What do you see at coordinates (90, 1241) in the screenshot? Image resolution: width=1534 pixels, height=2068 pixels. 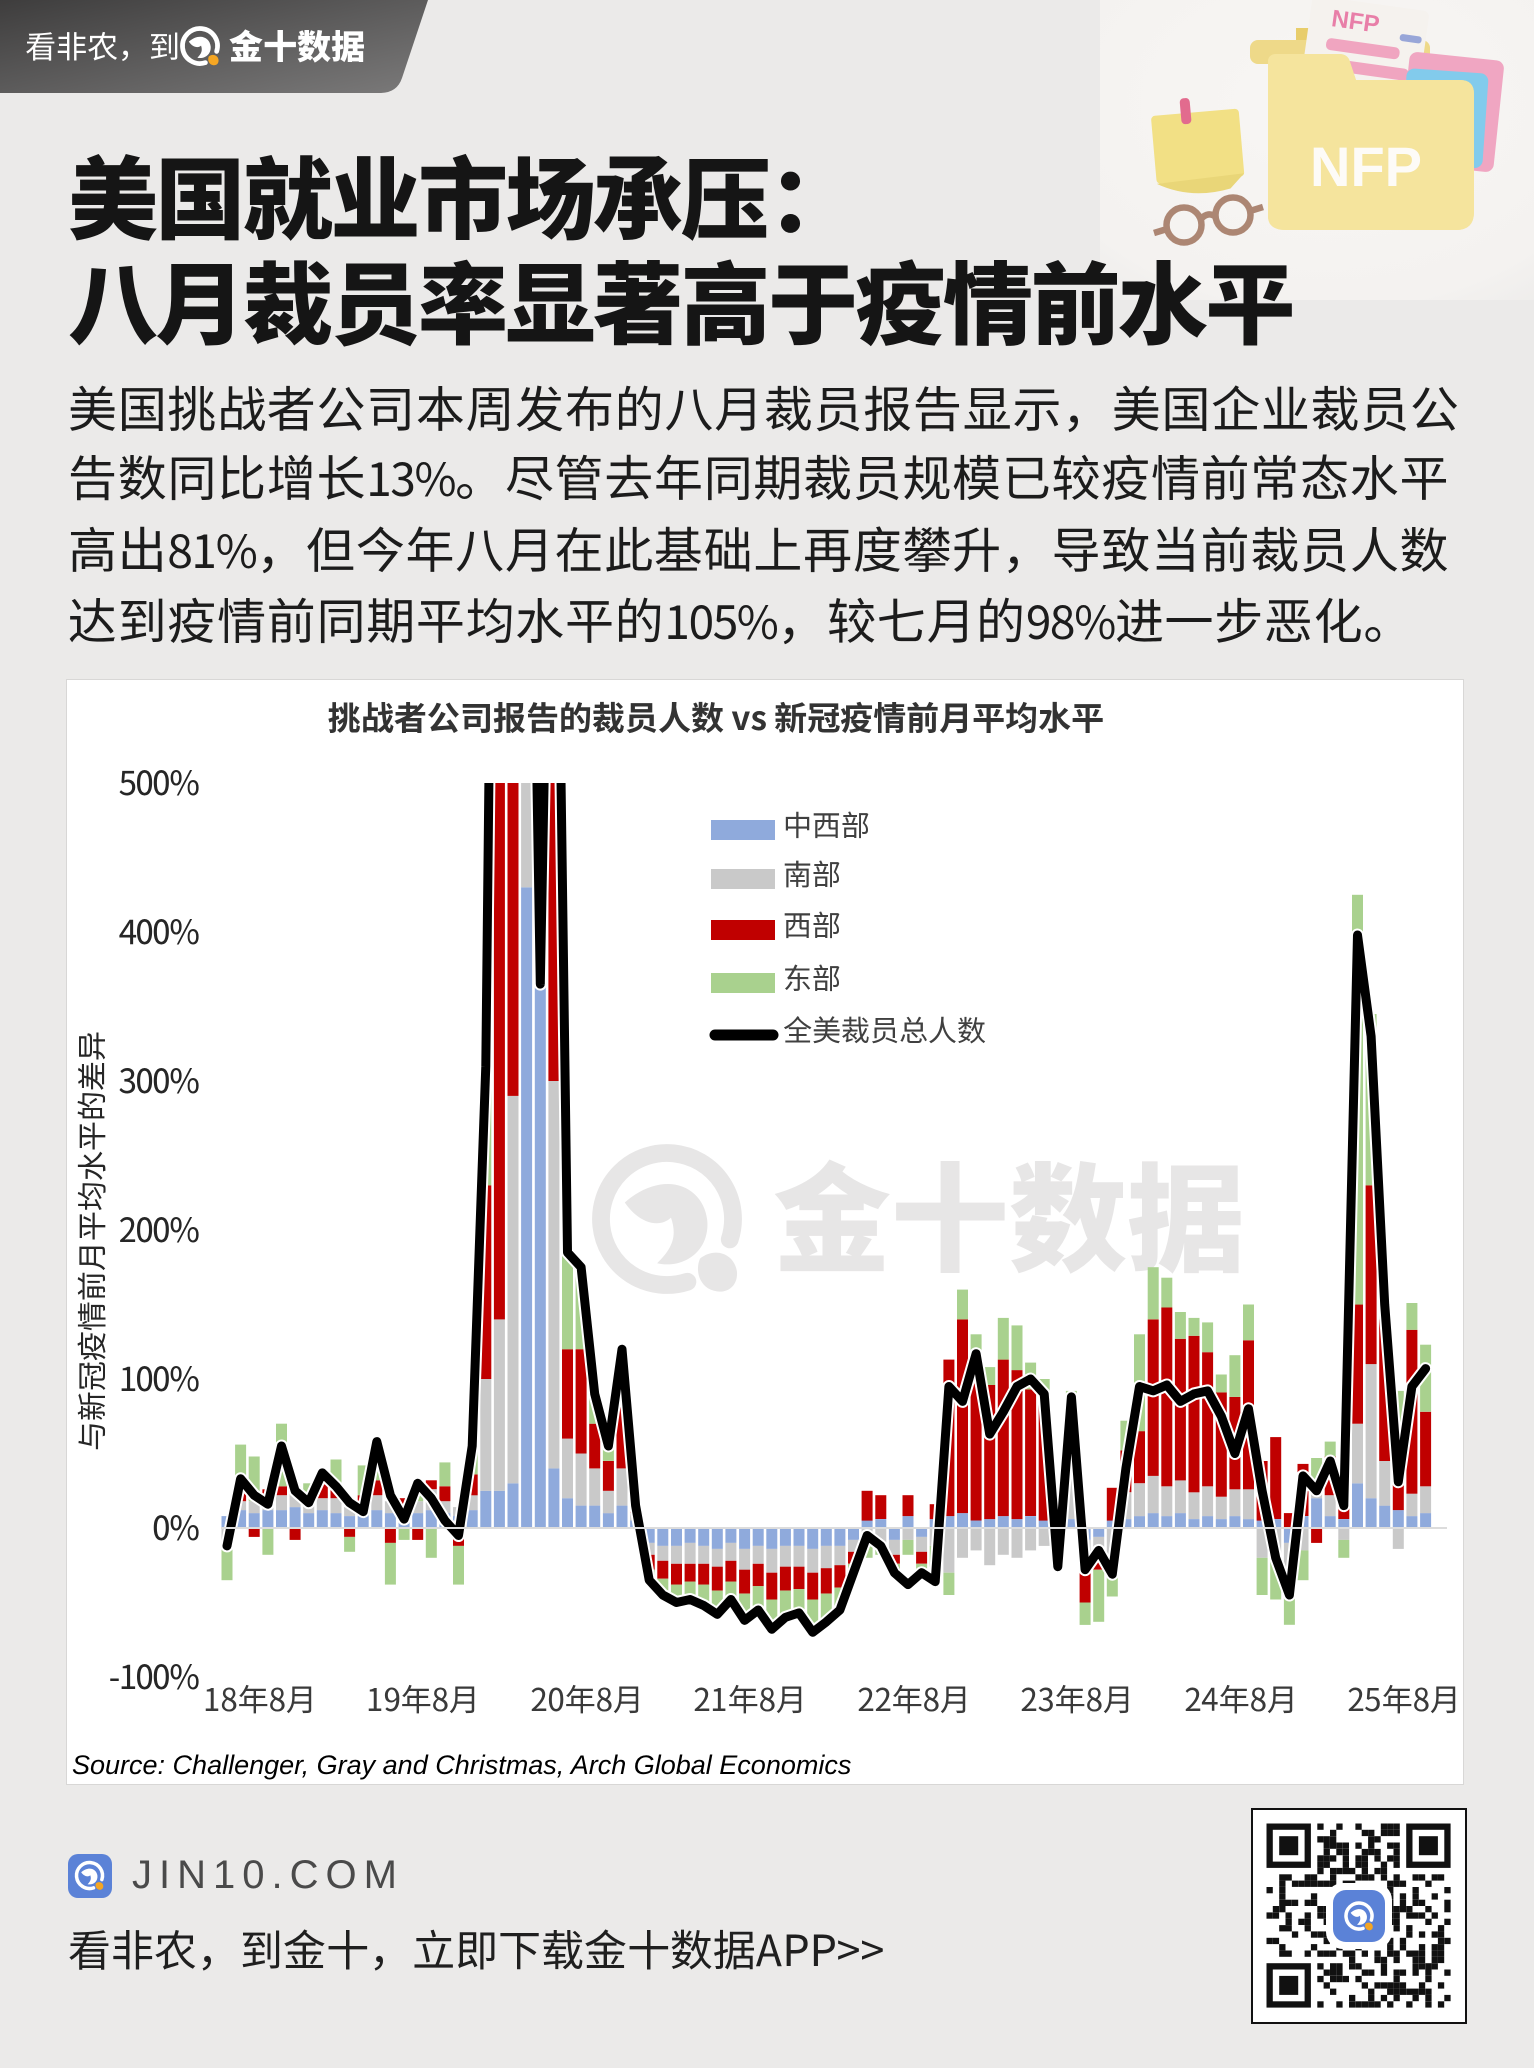 I see `svg-text: 与新冠疫情前月平均水平的差异` at bounding box center [90, 1241].